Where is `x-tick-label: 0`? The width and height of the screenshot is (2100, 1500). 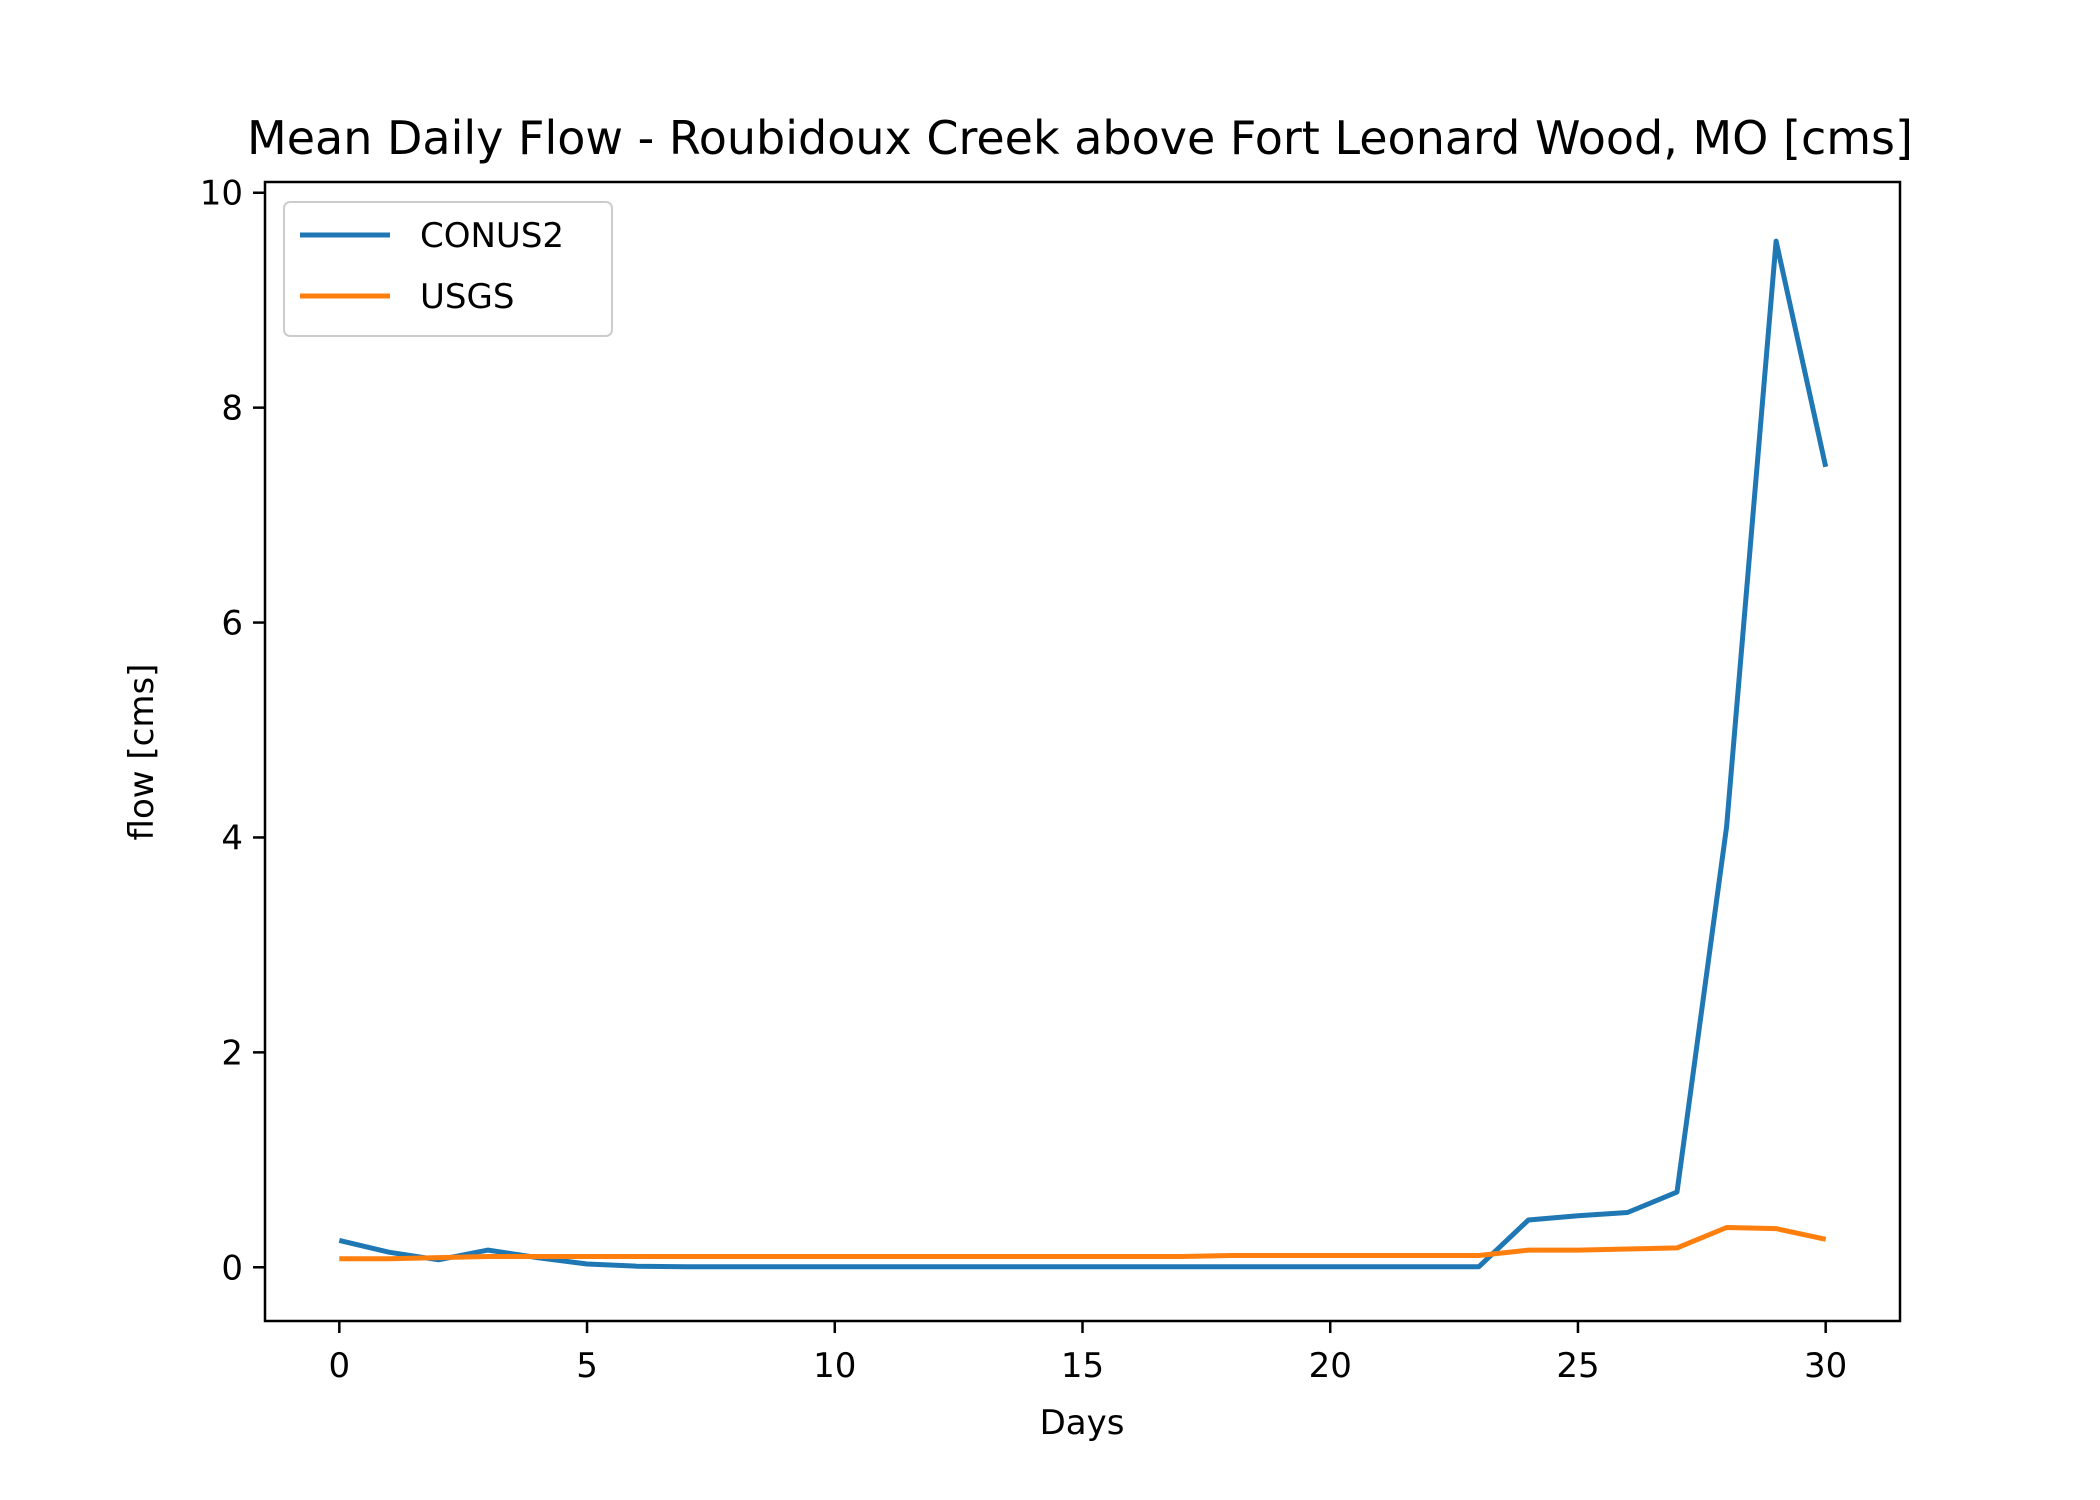 x-tick-label: 0 is located at coordinates (339, 1366).